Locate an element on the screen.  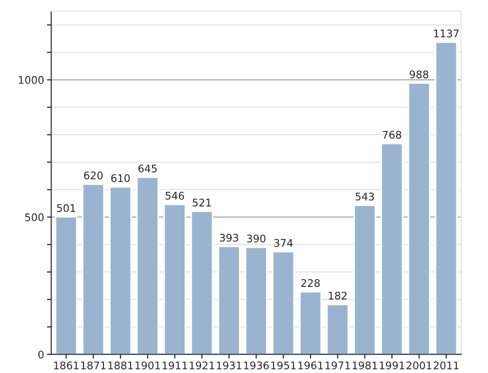
y-tick-label: 1000 is located at coordinates (31, 80).